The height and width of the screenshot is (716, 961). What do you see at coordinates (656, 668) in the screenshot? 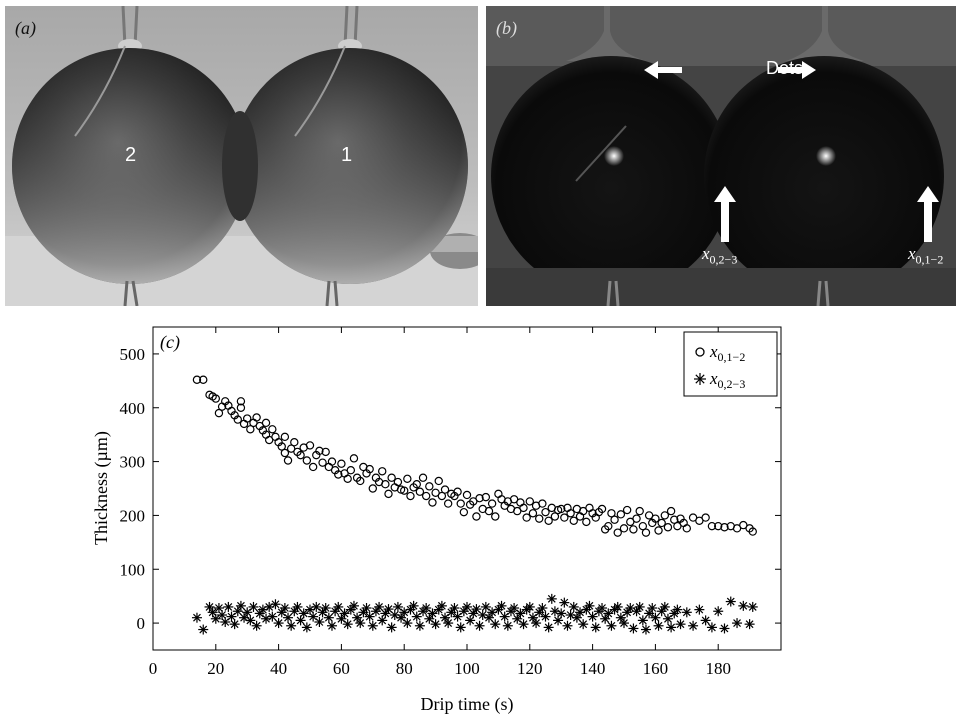
I see `x-tick-label: 160` at bounding box center [656, 668].